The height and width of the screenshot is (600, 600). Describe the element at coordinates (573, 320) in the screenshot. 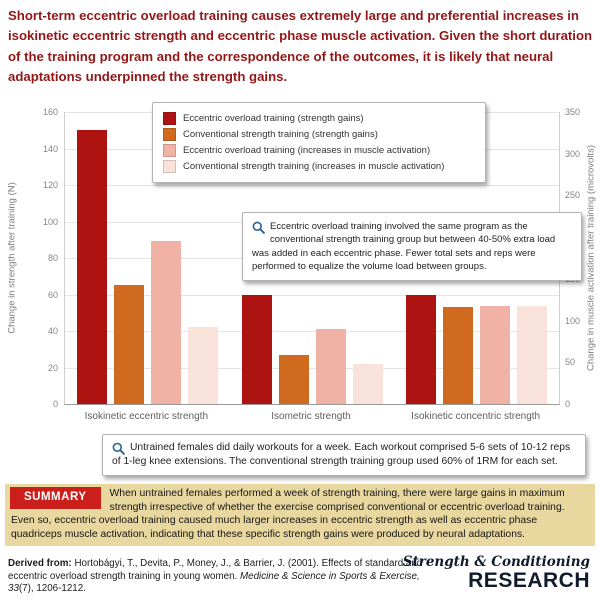

I see `right-axis-tick-label: 100` at that location.